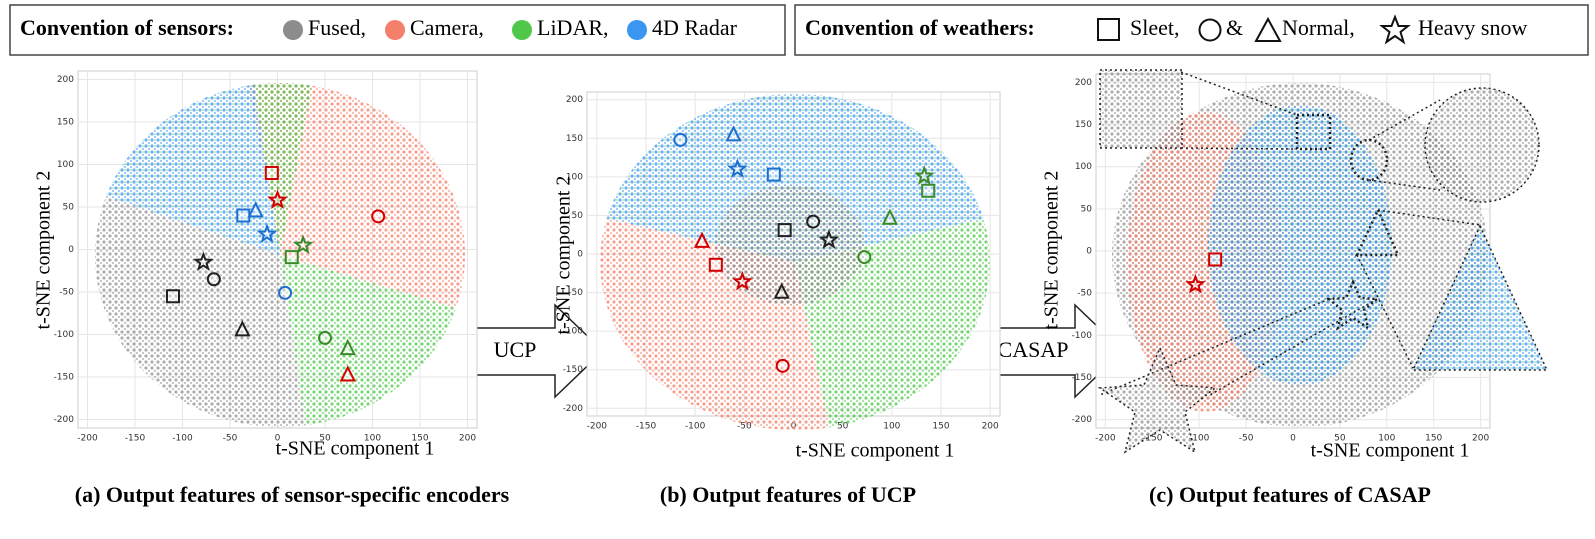 This screenshot has width=1595, height=539. What do you see at coordinates (1108, 29) in the screenshot?
I see `square-icon` at bounding box center [1108, 29].